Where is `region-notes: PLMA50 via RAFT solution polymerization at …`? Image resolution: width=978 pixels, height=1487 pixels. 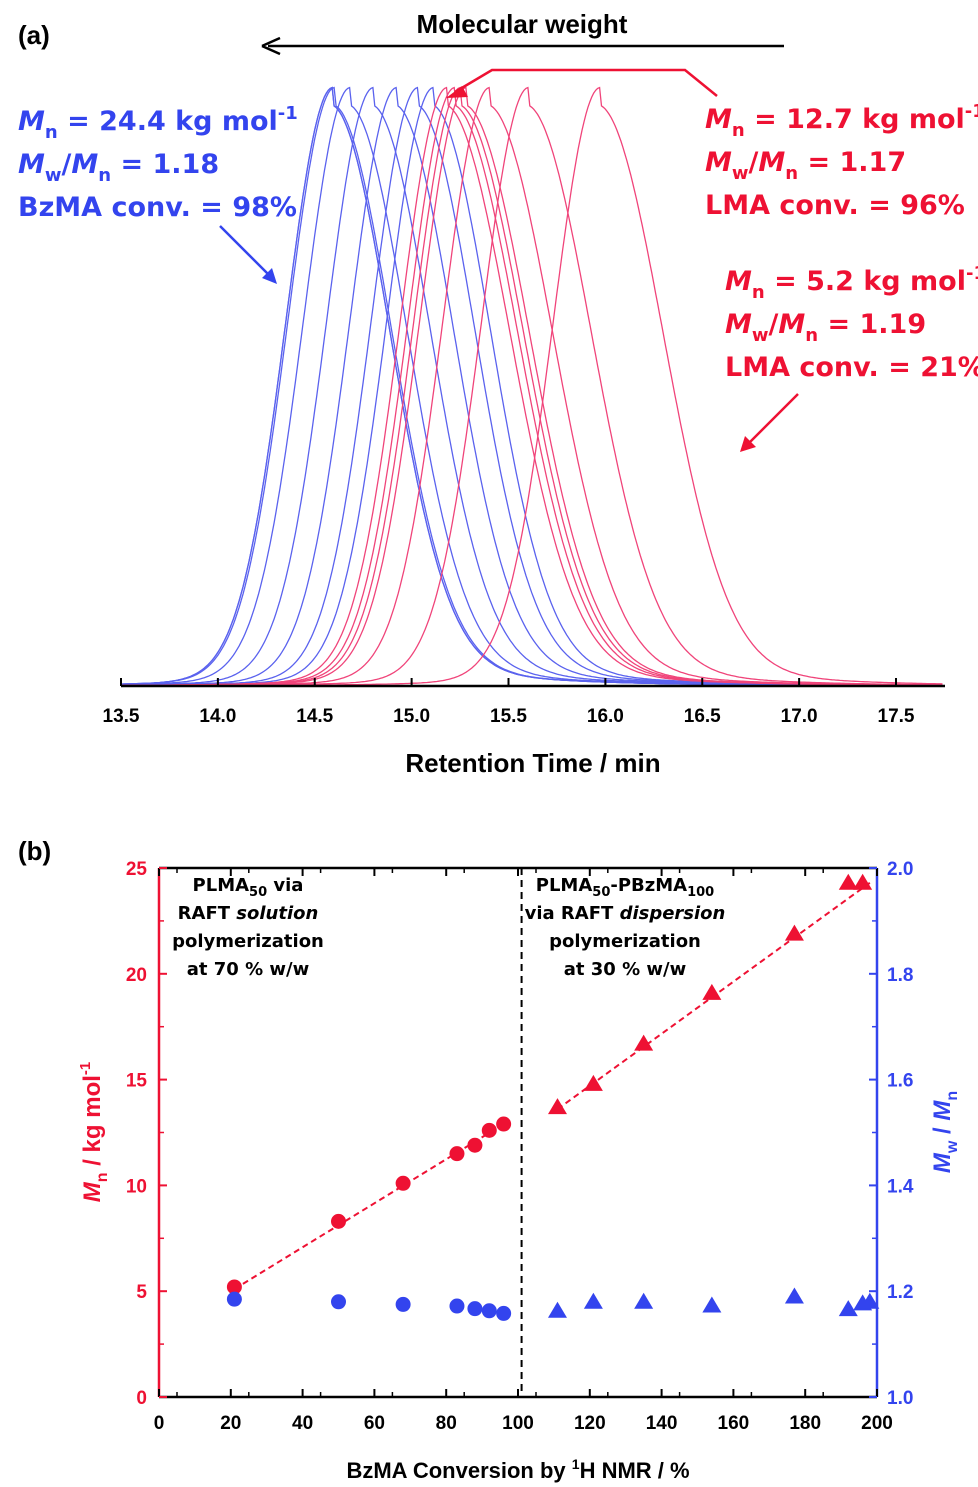 region-notes: PLMA50 via RAFT solution polymerization at … is located at coordinates (448, 927).